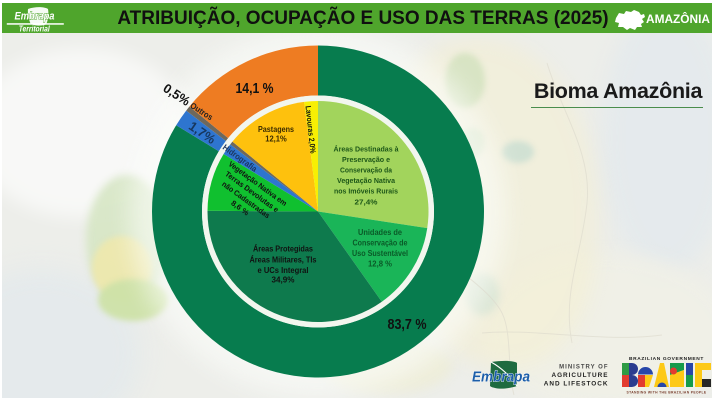 This screenshot has height=406, width=716. Describe the element at coordinates (380, 232) in the screenshot. I see `svg-text: Unidades de` at that location.